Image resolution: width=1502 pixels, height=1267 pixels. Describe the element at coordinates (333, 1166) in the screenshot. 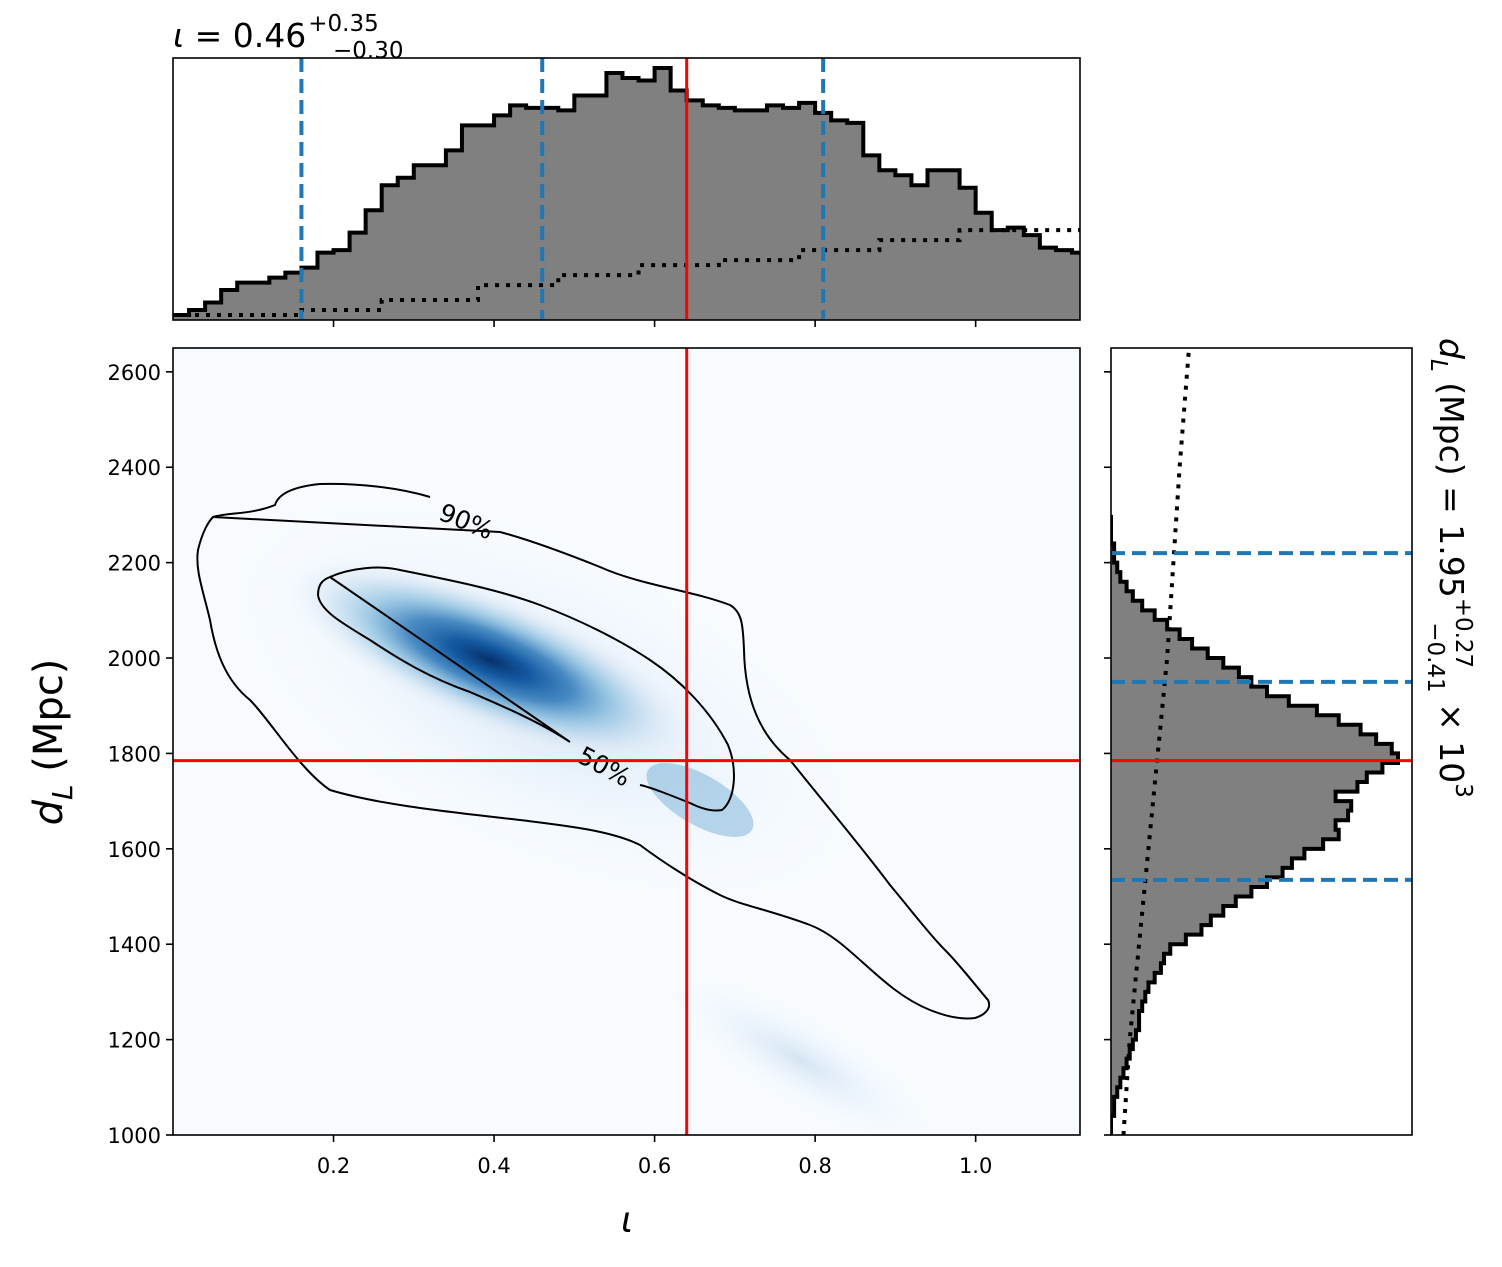

I see `xtick-label-0: 0.2` at that location.